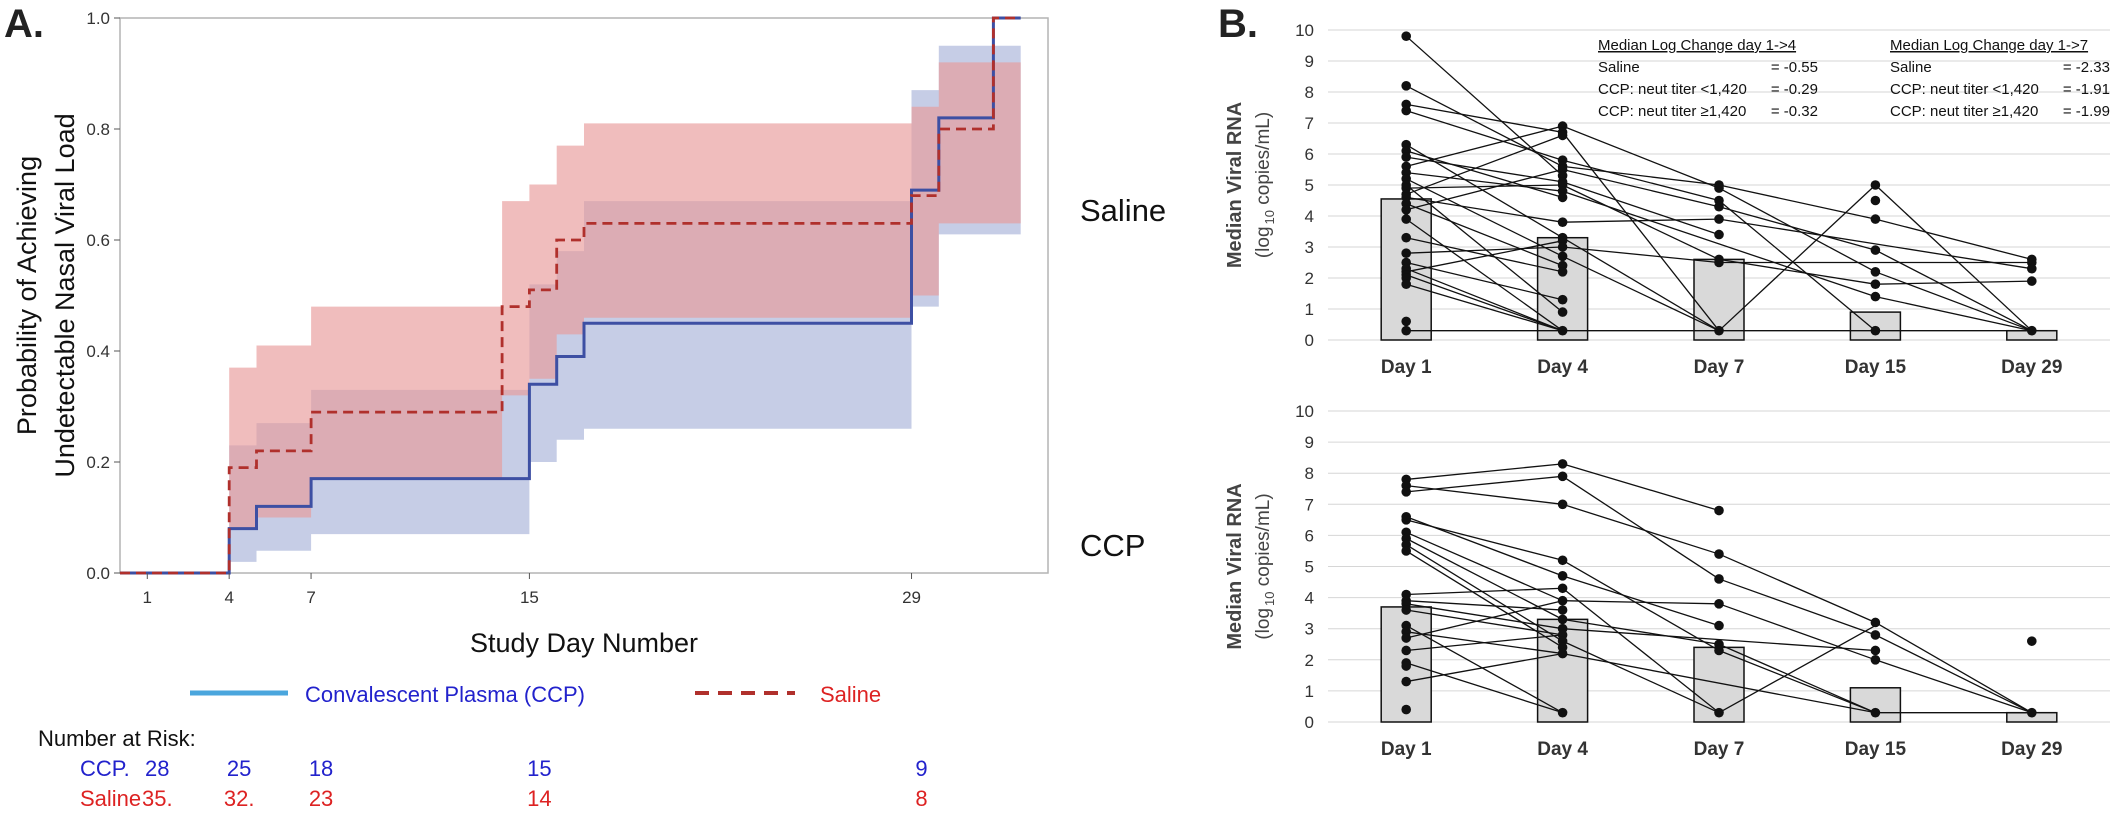  I want to click on x-tick-label: Day 29, so click(2031, 367).